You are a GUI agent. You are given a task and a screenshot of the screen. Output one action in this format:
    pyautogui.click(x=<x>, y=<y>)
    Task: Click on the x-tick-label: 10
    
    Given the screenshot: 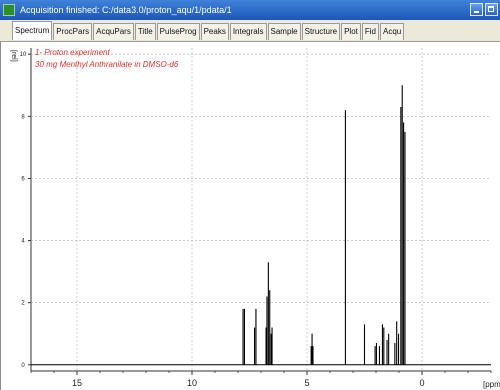 What is the action you would take?
    pyautogui.click(x=192, y=383)
    